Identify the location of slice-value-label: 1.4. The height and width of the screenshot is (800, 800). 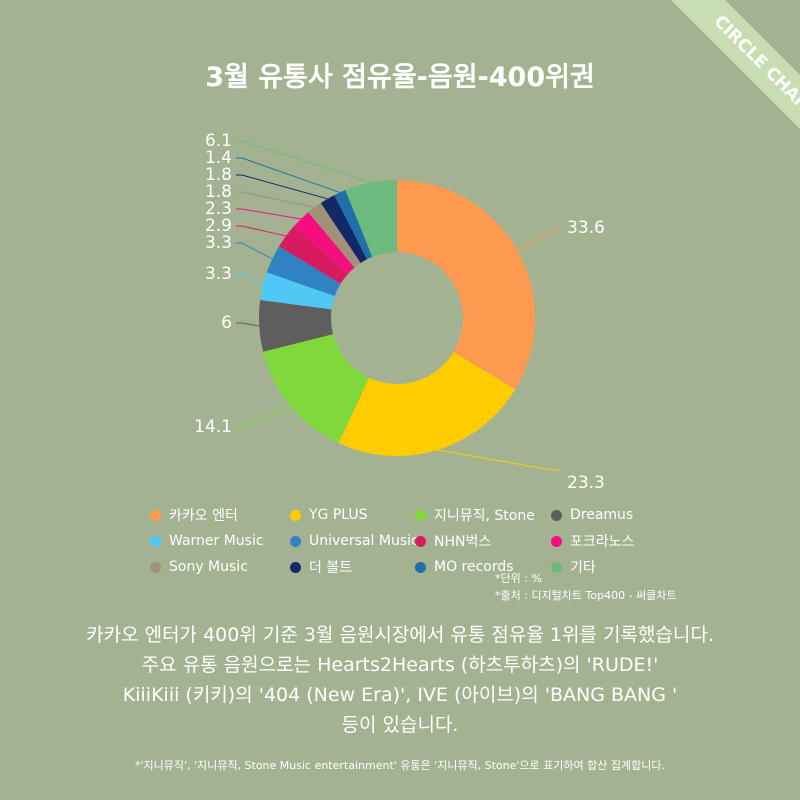
(218, 158).